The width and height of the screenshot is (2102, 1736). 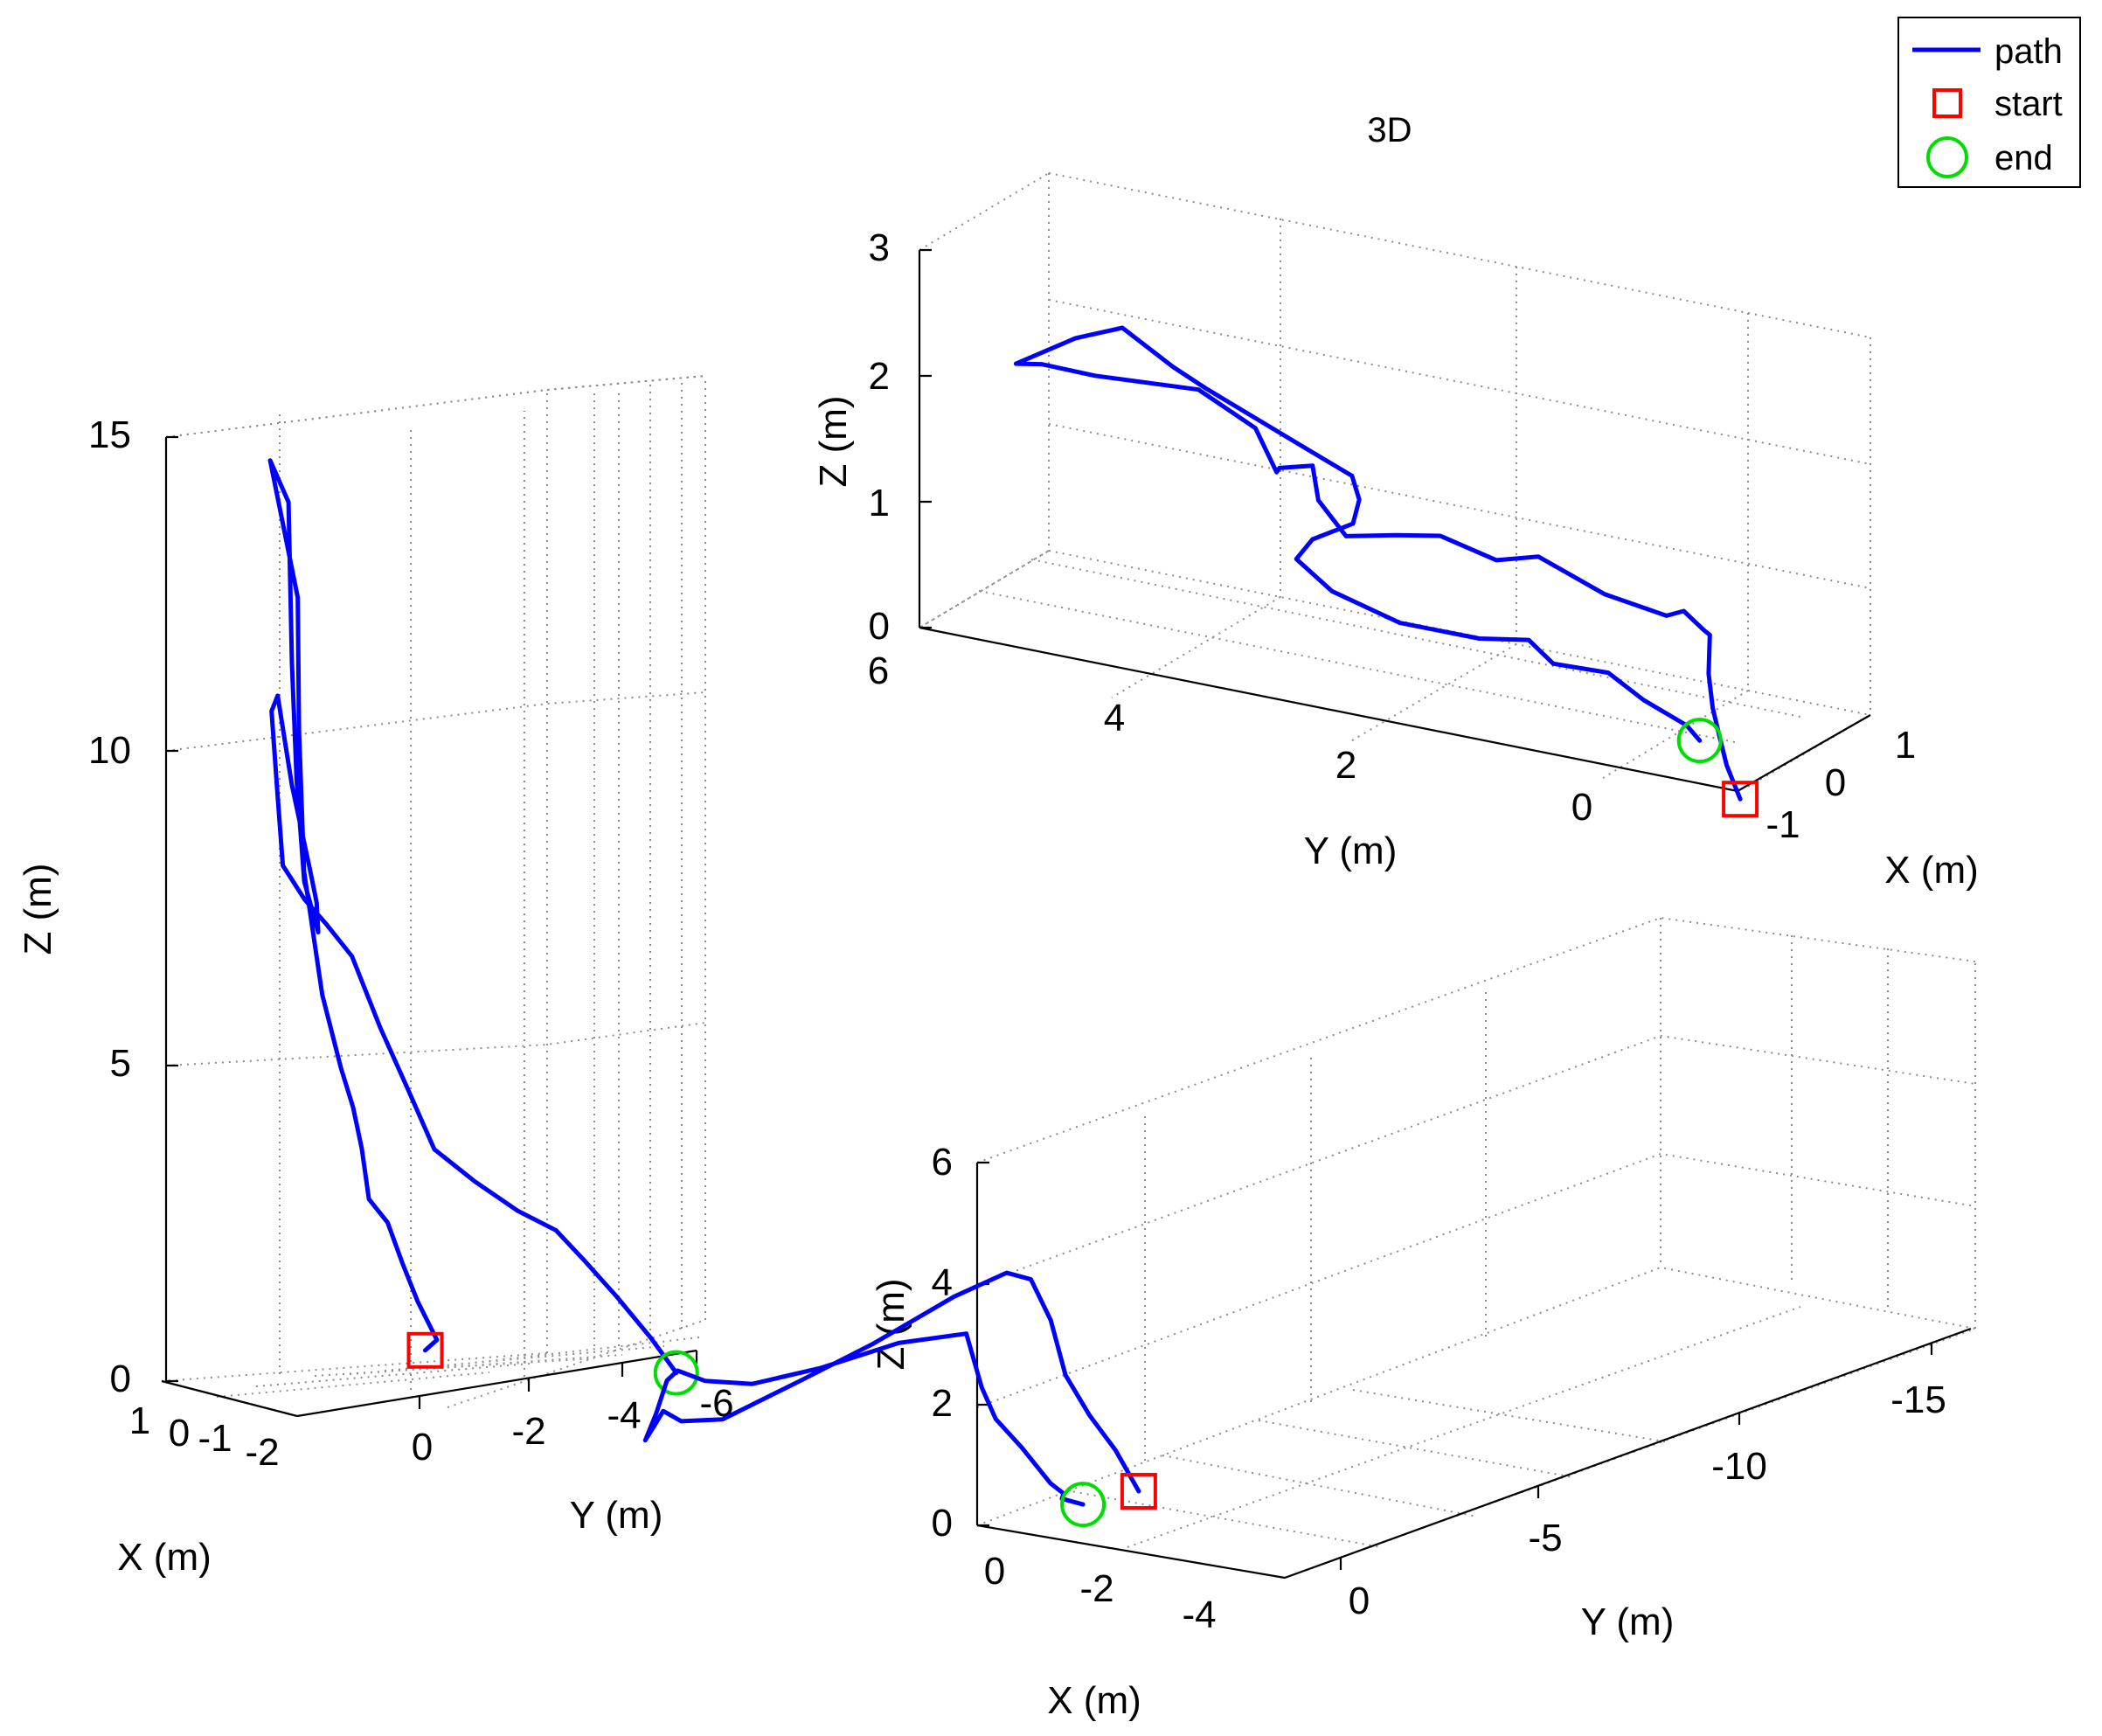 What do you see at coordinates (422, 1447) in the screenshot?
I see `panel-left-y-tick: 0` at bounding box center [422, 1447].